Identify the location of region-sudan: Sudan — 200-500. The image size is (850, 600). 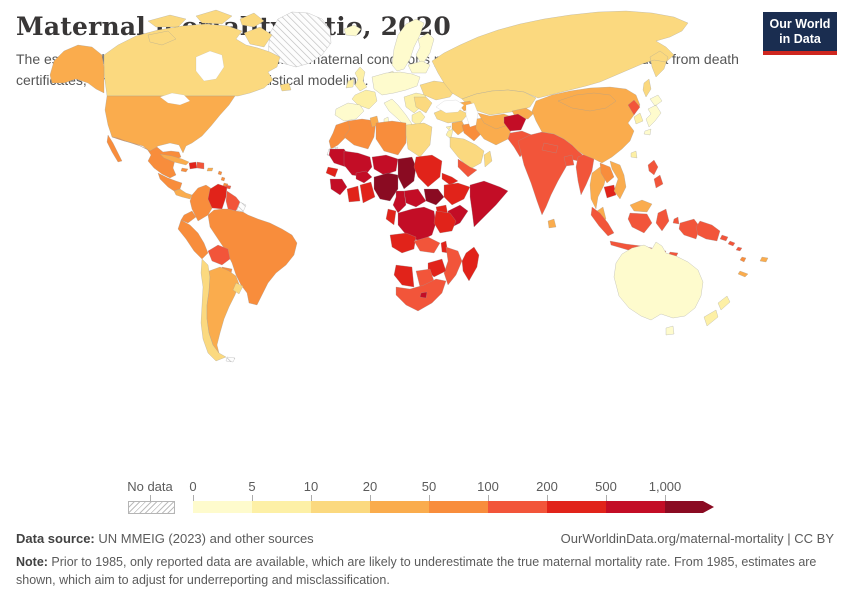
(428, 171).